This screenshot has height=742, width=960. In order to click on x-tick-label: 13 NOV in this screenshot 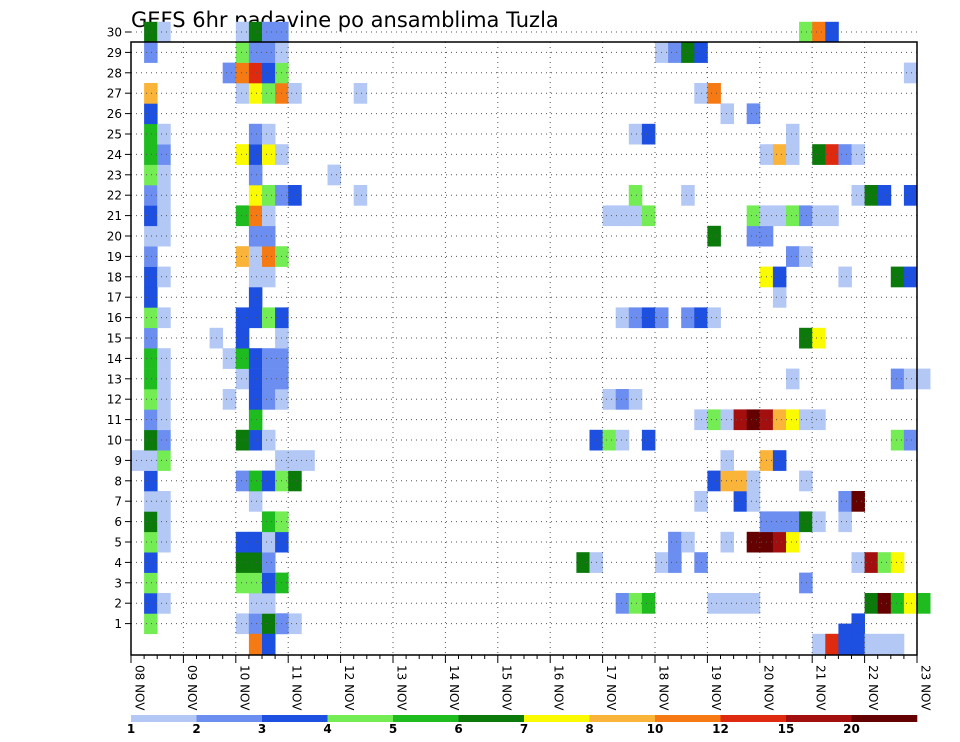, I will do `click(402, 688)`.